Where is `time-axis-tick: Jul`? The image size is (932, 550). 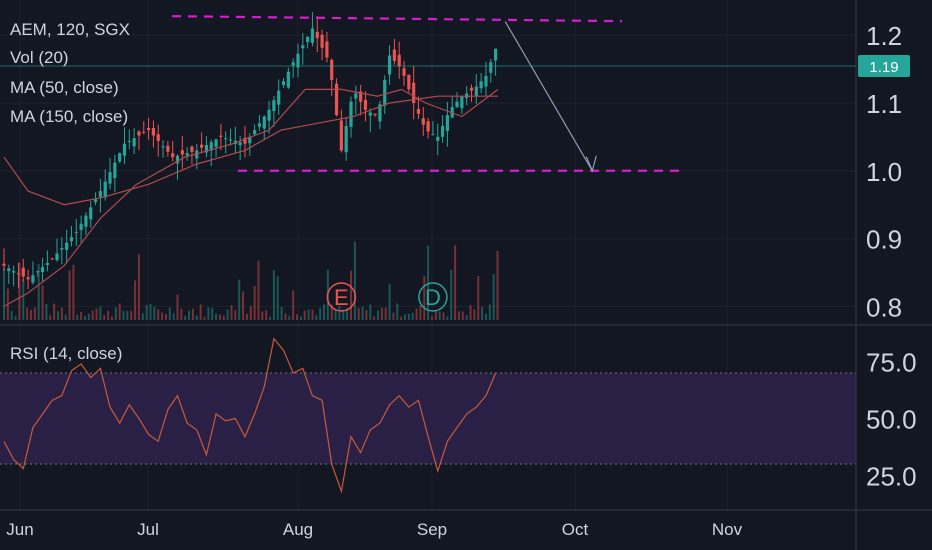
time-axis-tick: Jul is located at coordinates (148, 529).